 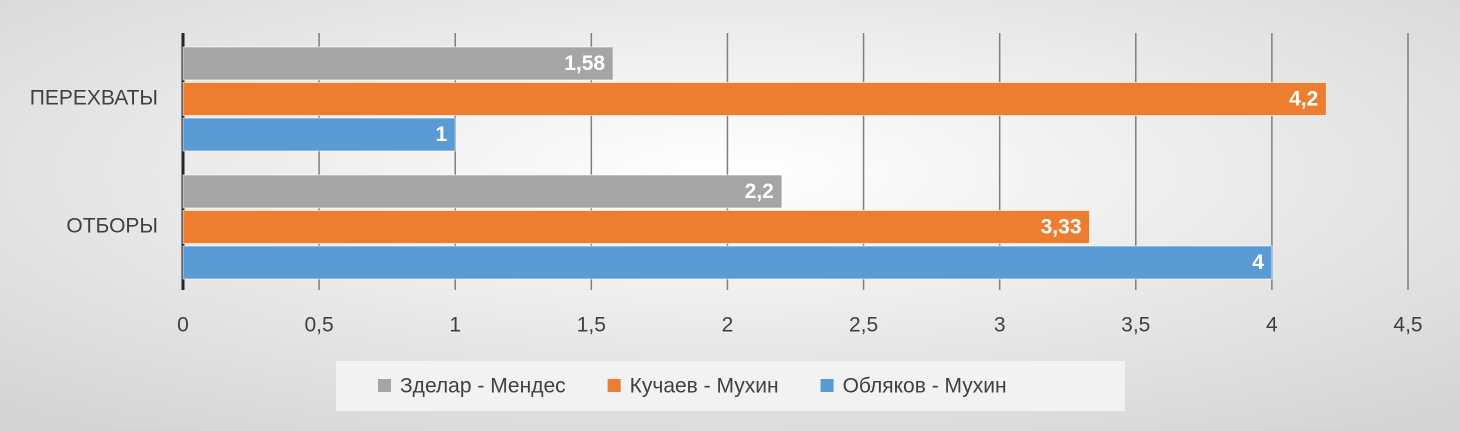 What do you see at coordinates (319, 325) in the screenshot?
I see `x-tick-label: 0,5` at bounding box center [319, 325].